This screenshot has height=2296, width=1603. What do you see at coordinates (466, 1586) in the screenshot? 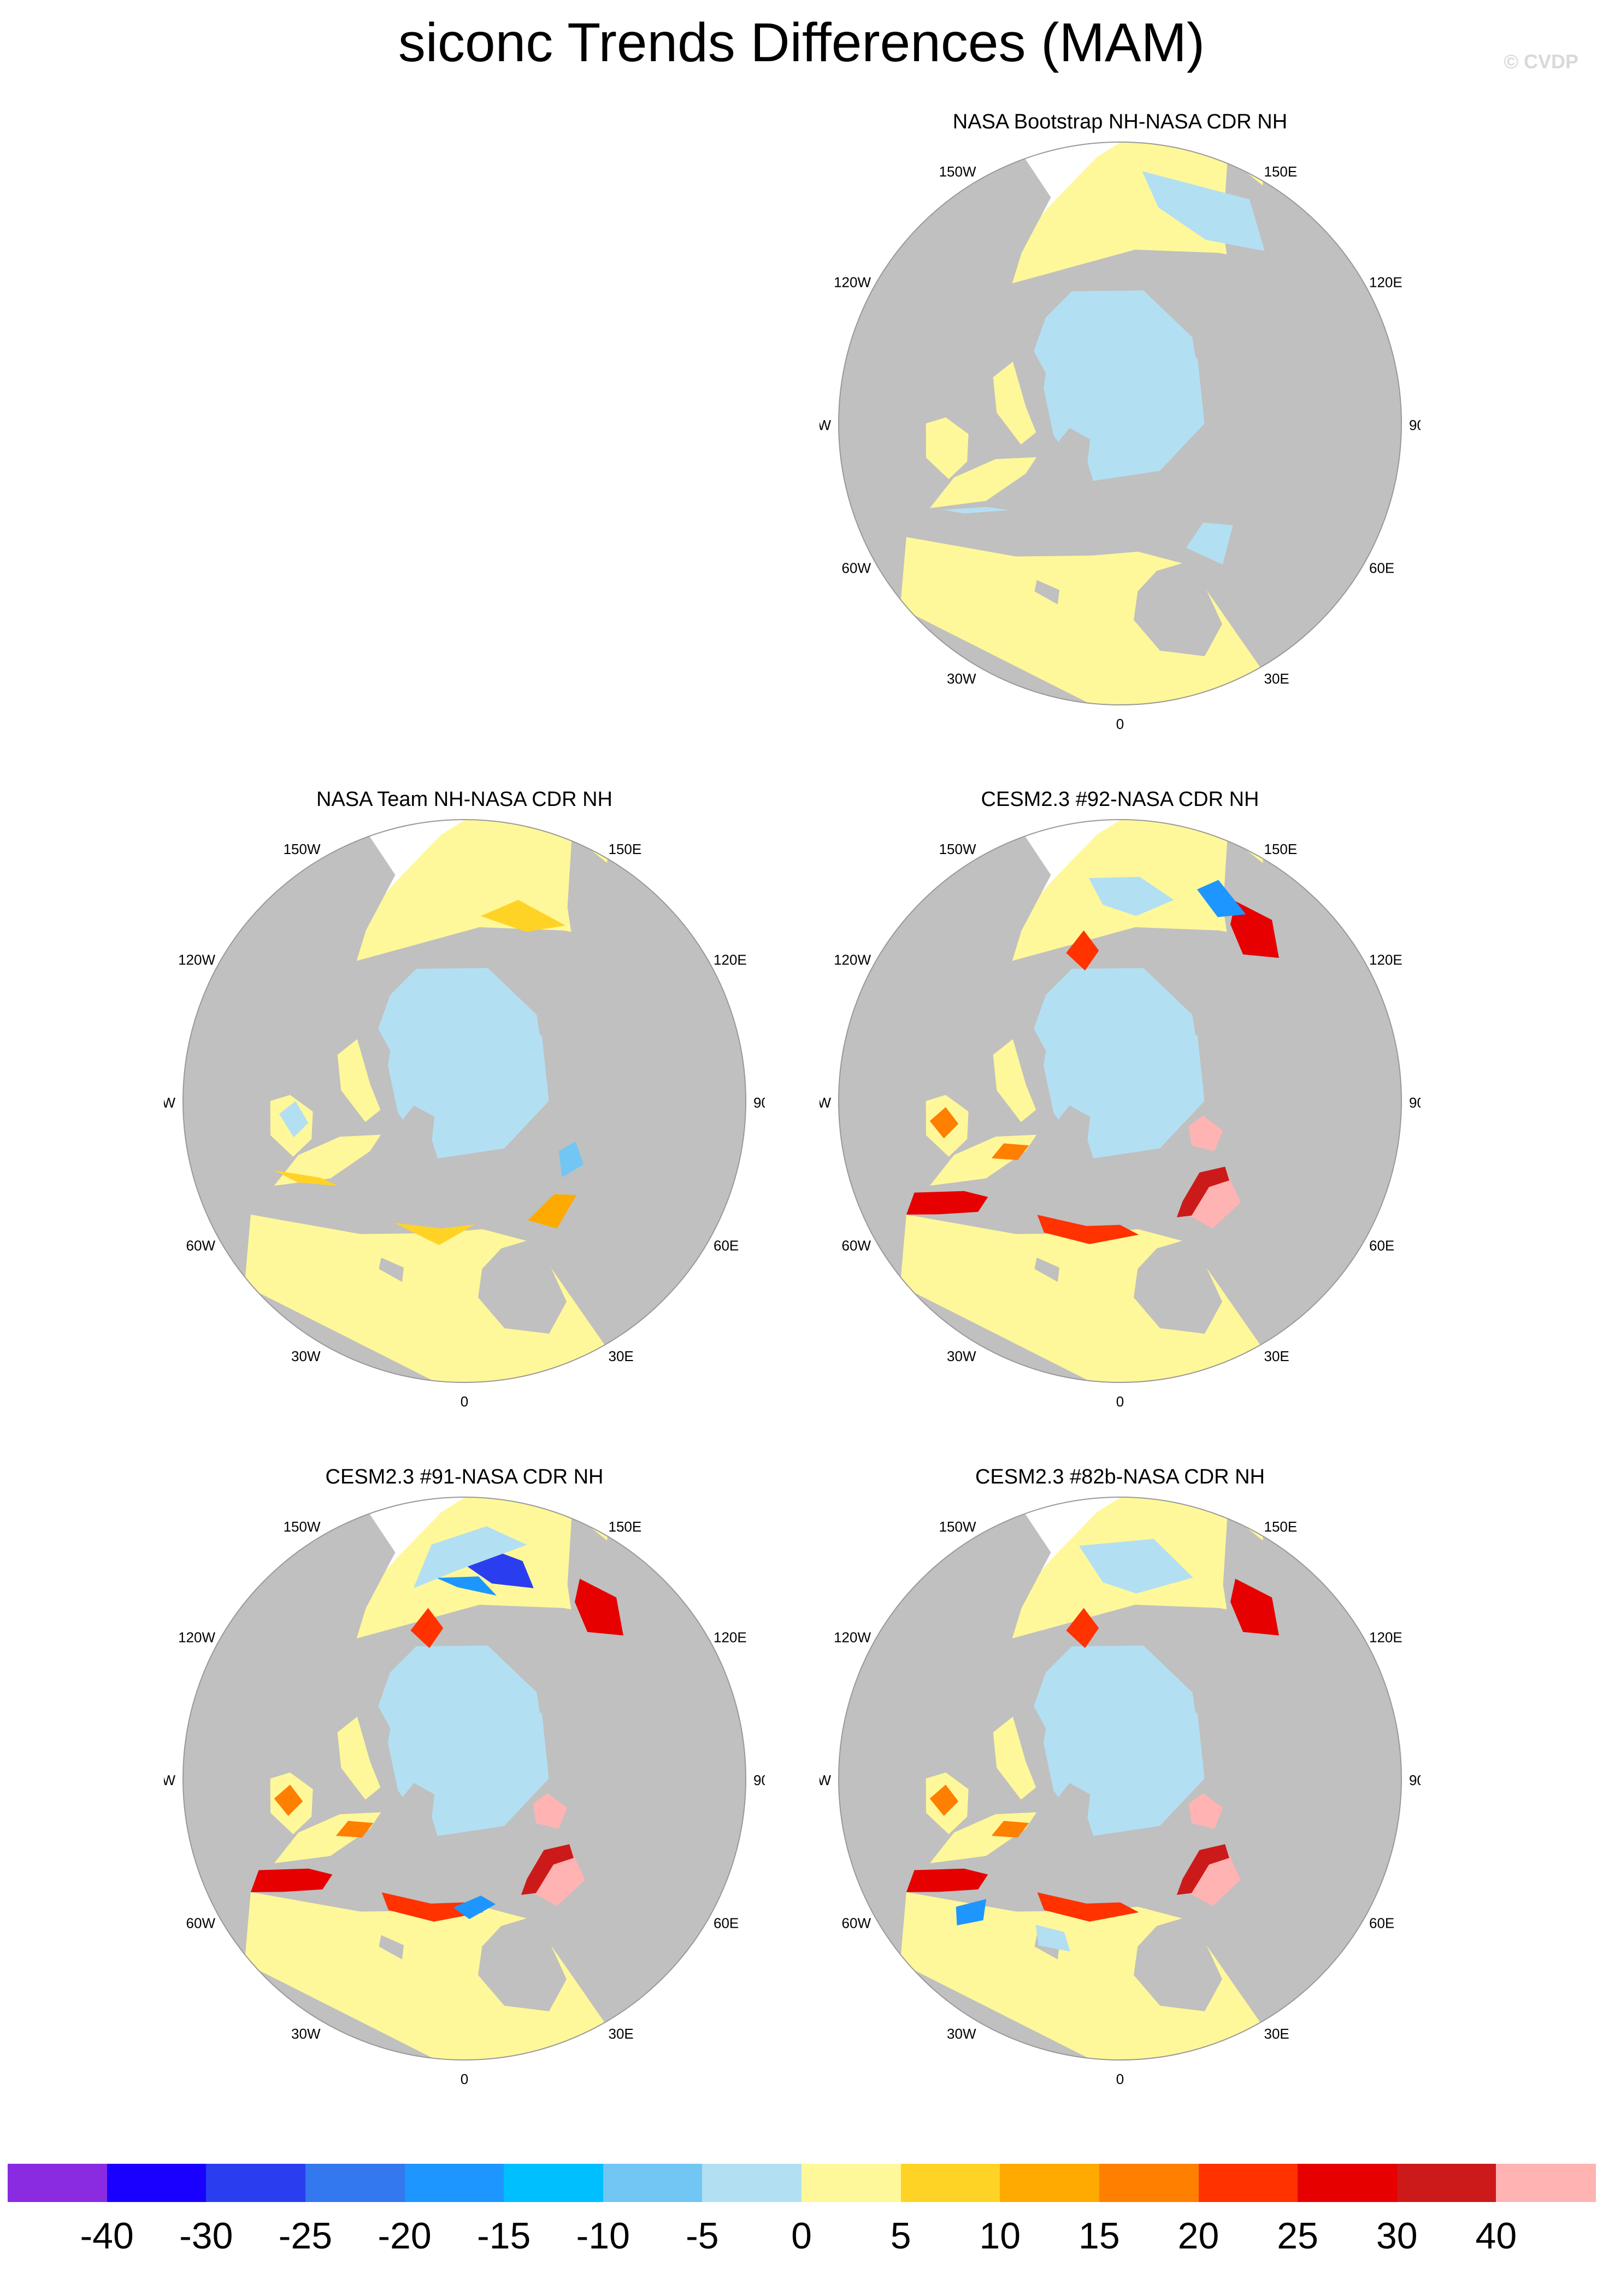
I see `anomaly-bering-blue-edge` at bounding box center [466, 1586].